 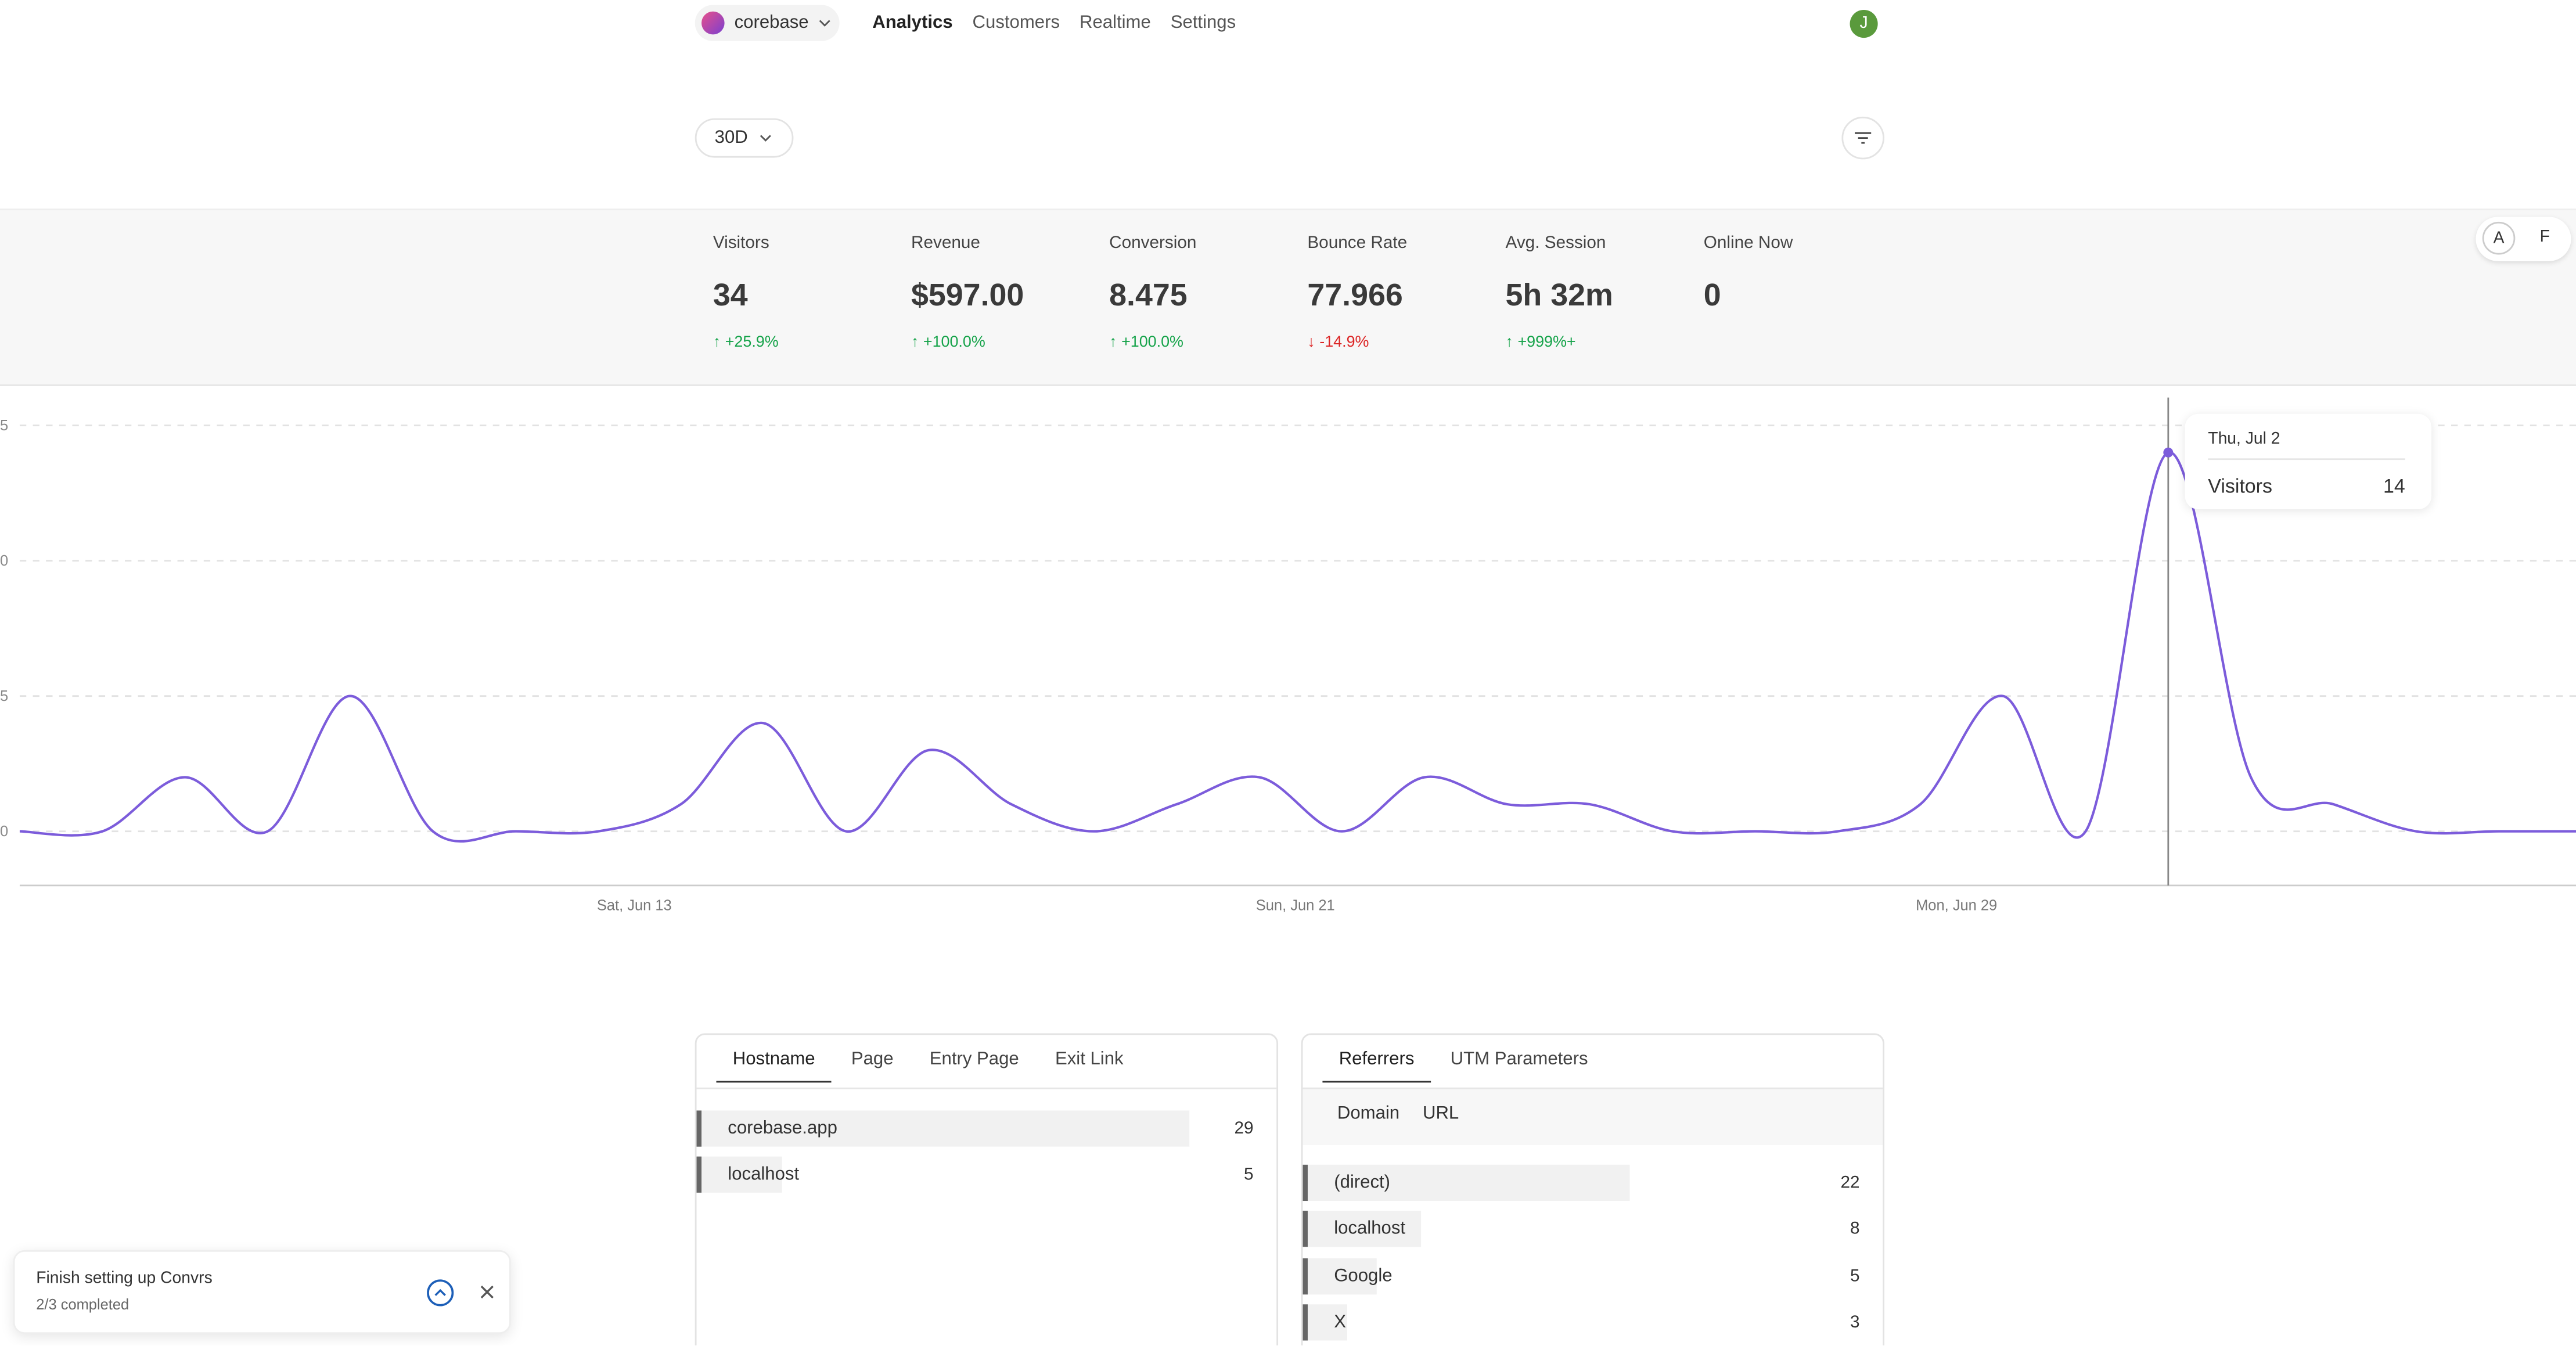 I want to click on filter-icon, so click(x=1863, y=138).